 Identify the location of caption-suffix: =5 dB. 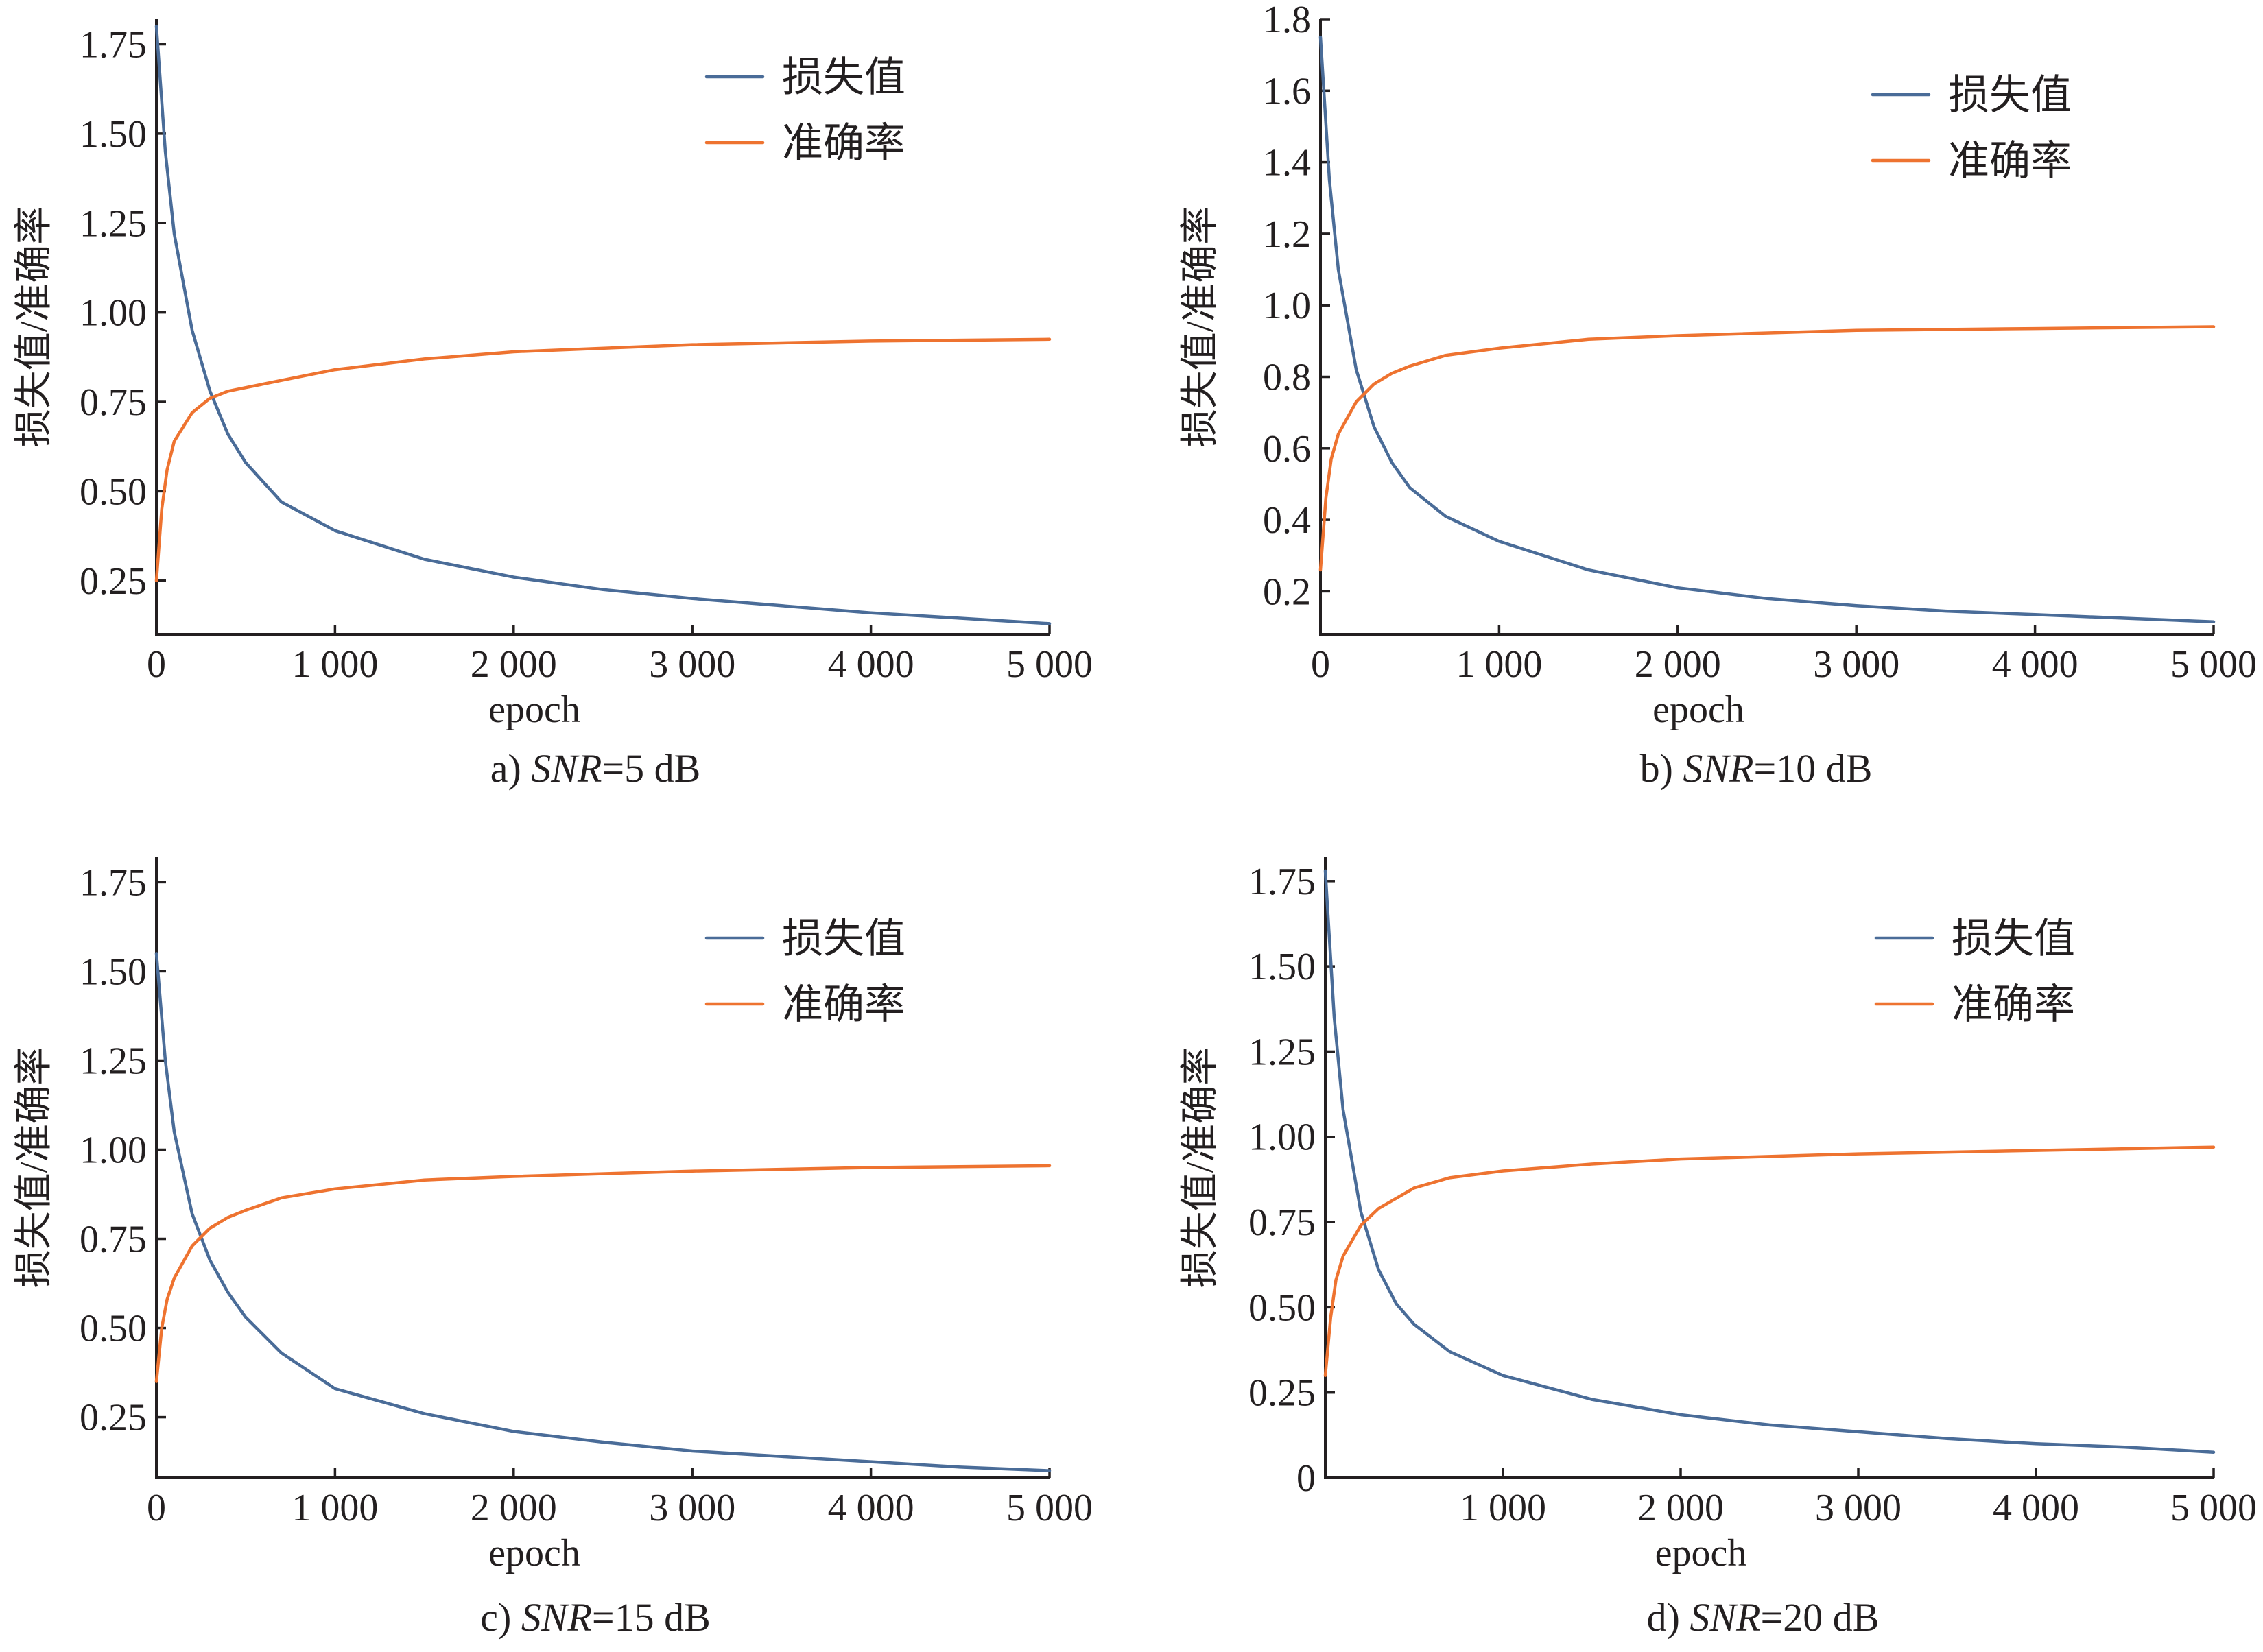
(651, 768).